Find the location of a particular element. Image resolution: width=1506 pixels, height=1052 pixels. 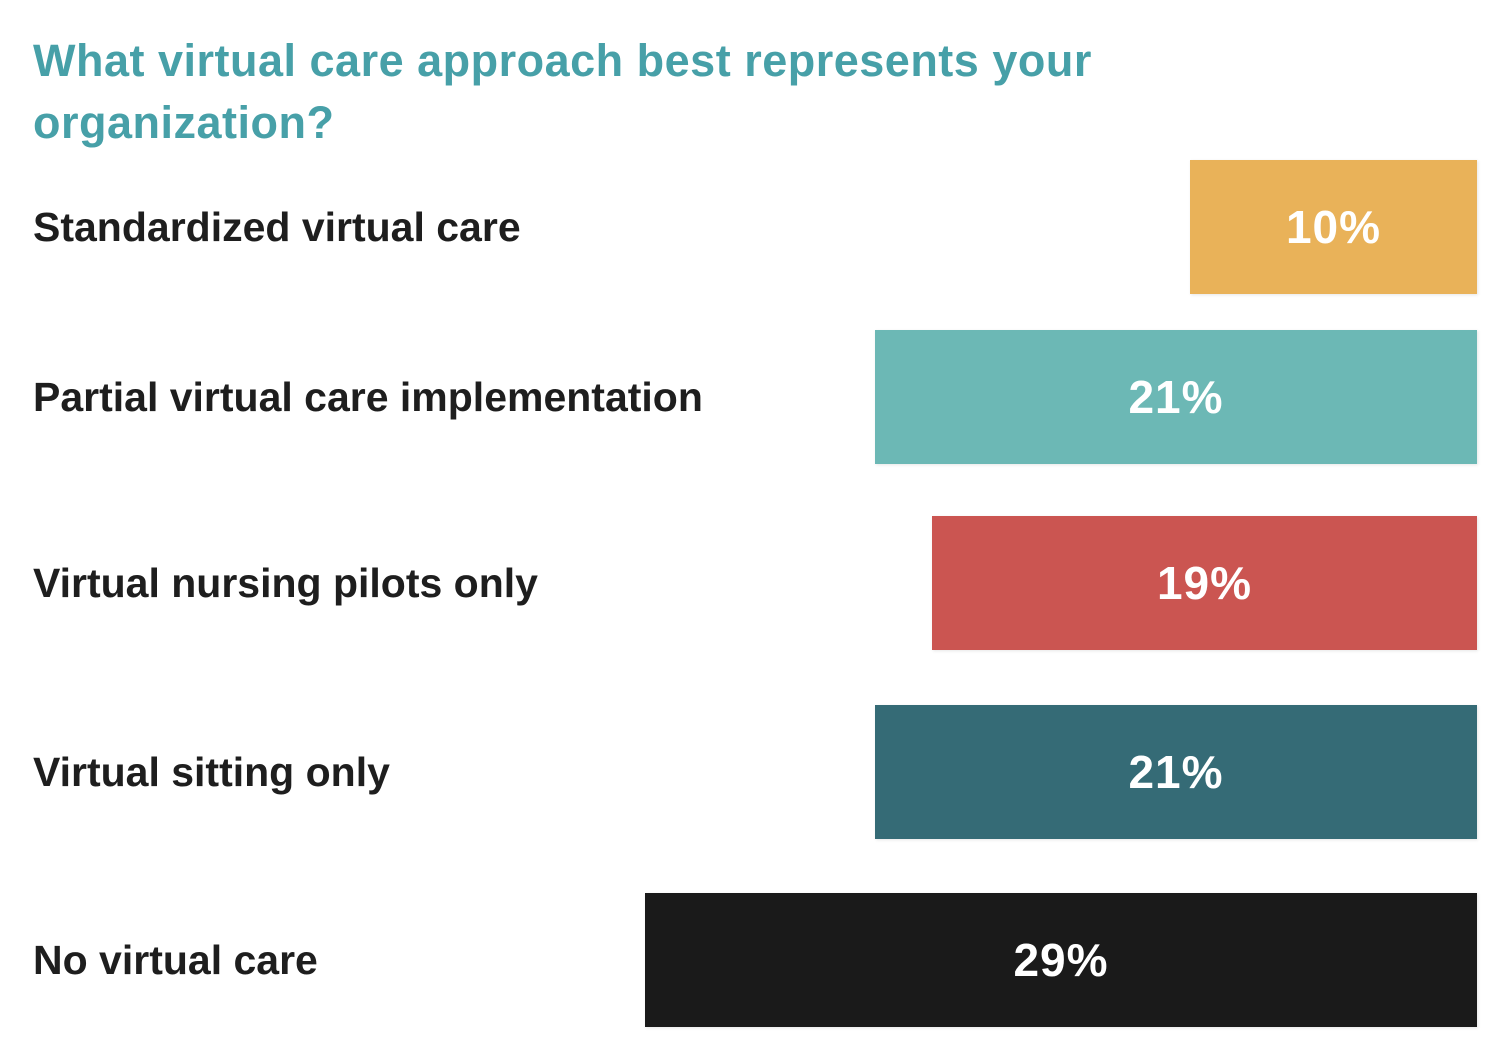

bar-label-no-virtual-care: No virtual care is located at coordinates (175, 960).